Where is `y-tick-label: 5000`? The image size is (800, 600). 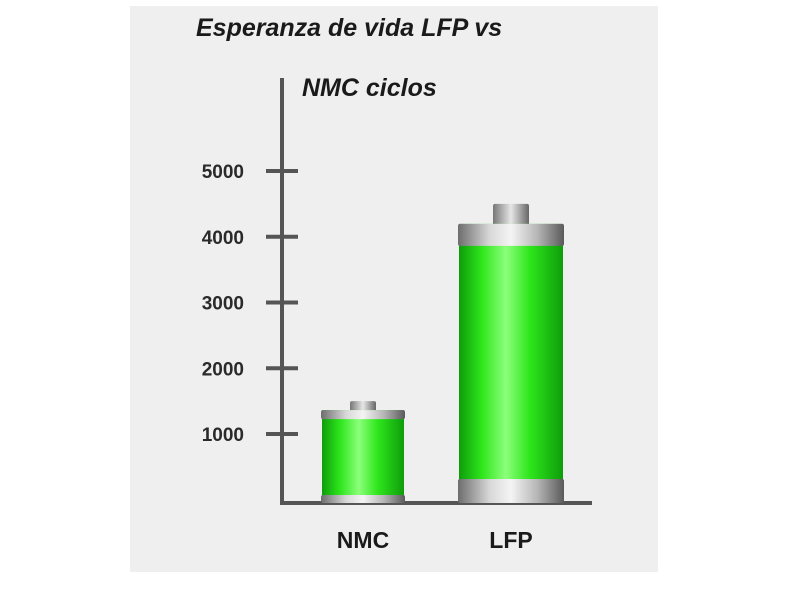 y-tick-label: 5000 is located at coordinates (223, 172).